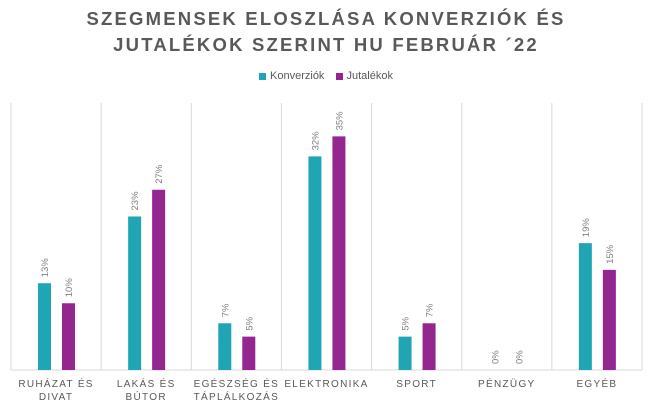 Image resolution: width=652 pixels, height=409 pixels. I want to click on data-label: 19%, so click(586, 228).